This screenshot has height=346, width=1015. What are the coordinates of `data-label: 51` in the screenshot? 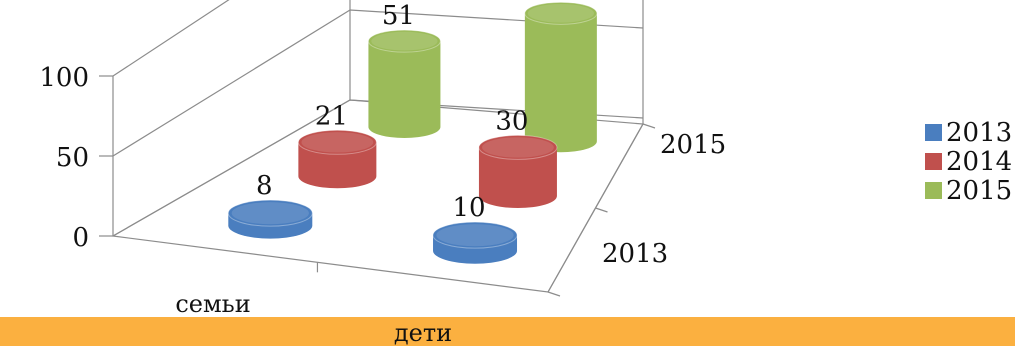 It's located at (398, 16).